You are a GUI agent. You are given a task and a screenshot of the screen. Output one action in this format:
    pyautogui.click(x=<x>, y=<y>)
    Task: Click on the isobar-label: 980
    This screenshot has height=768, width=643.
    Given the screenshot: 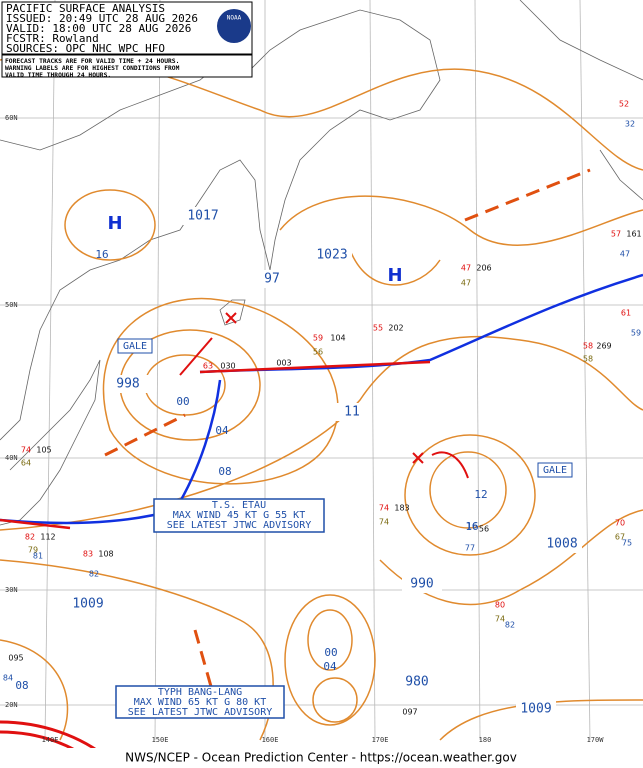 What is the action you would take?
    pyautogui.click(x=416, y=682)
    